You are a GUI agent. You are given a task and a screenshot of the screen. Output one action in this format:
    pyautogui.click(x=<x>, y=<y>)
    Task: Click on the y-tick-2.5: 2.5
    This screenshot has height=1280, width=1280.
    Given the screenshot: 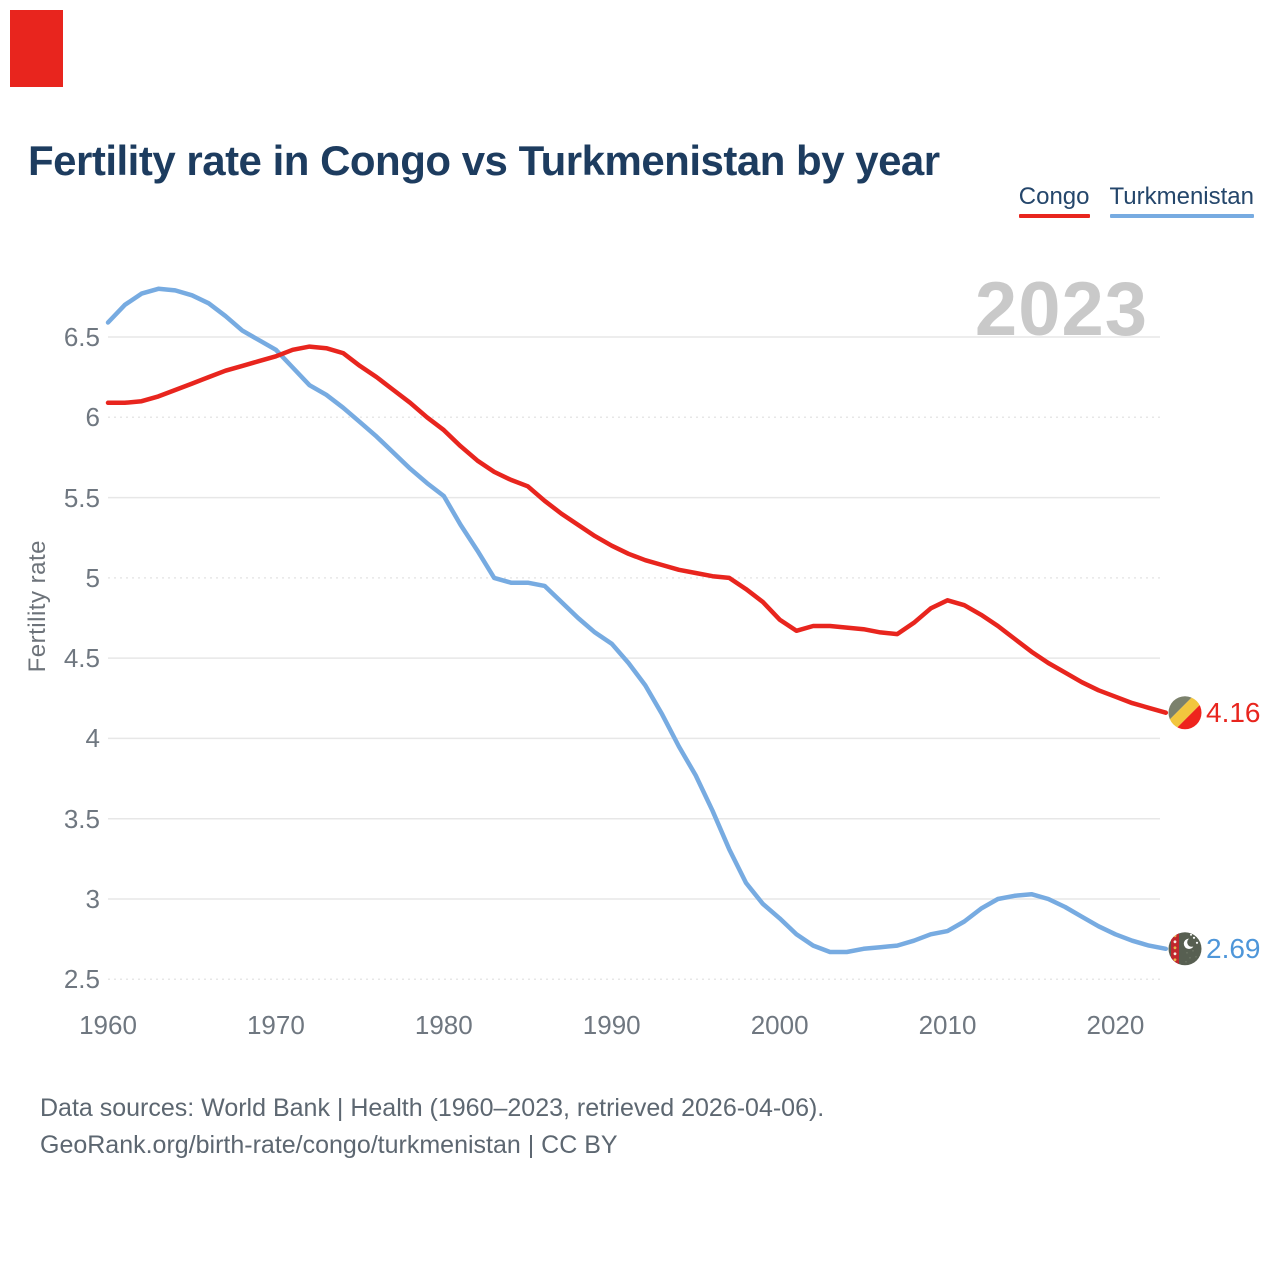 What is the action you would take?
    pyautogui.click(x=81, y=979)
    